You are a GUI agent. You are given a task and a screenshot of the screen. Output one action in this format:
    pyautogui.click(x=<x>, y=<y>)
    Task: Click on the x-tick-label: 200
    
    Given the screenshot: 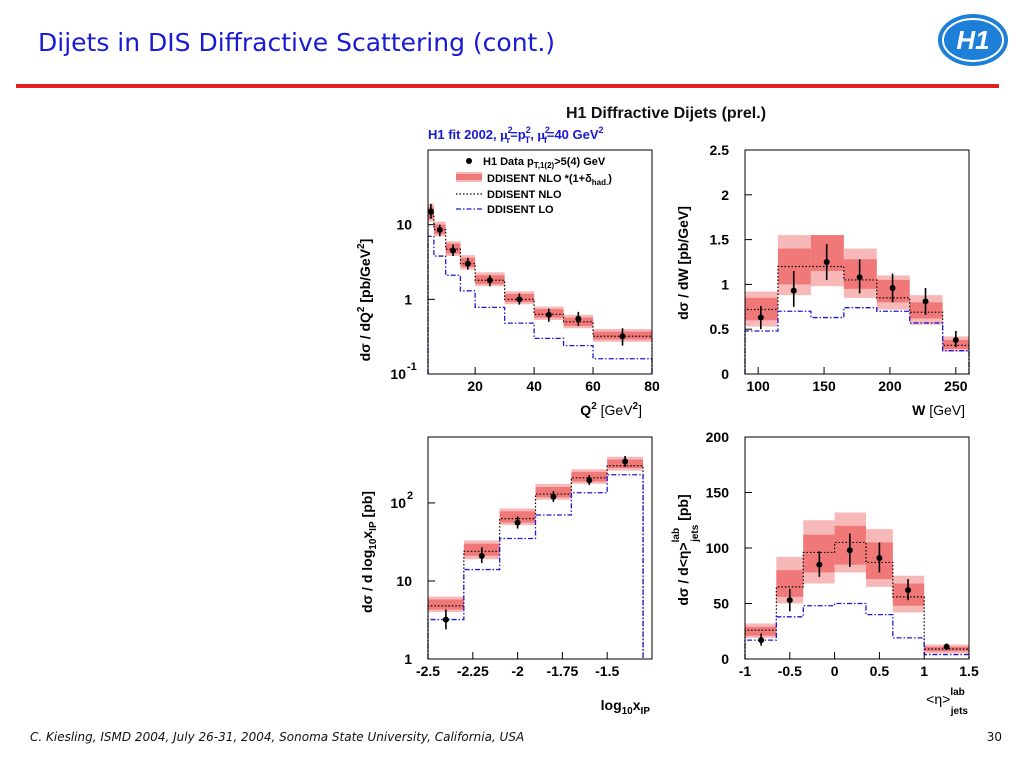 What is the action you would take?
    pyautogui.click(x=890, y=386)
    